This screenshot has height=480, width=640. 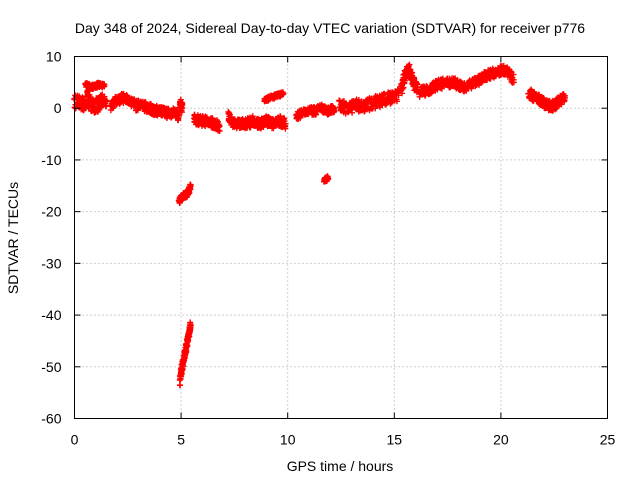 What do you see at coordinates (340, 466) in the screenshot?
I see `x-axis-label: GPS time / hours` at bounding box center [340, 466].